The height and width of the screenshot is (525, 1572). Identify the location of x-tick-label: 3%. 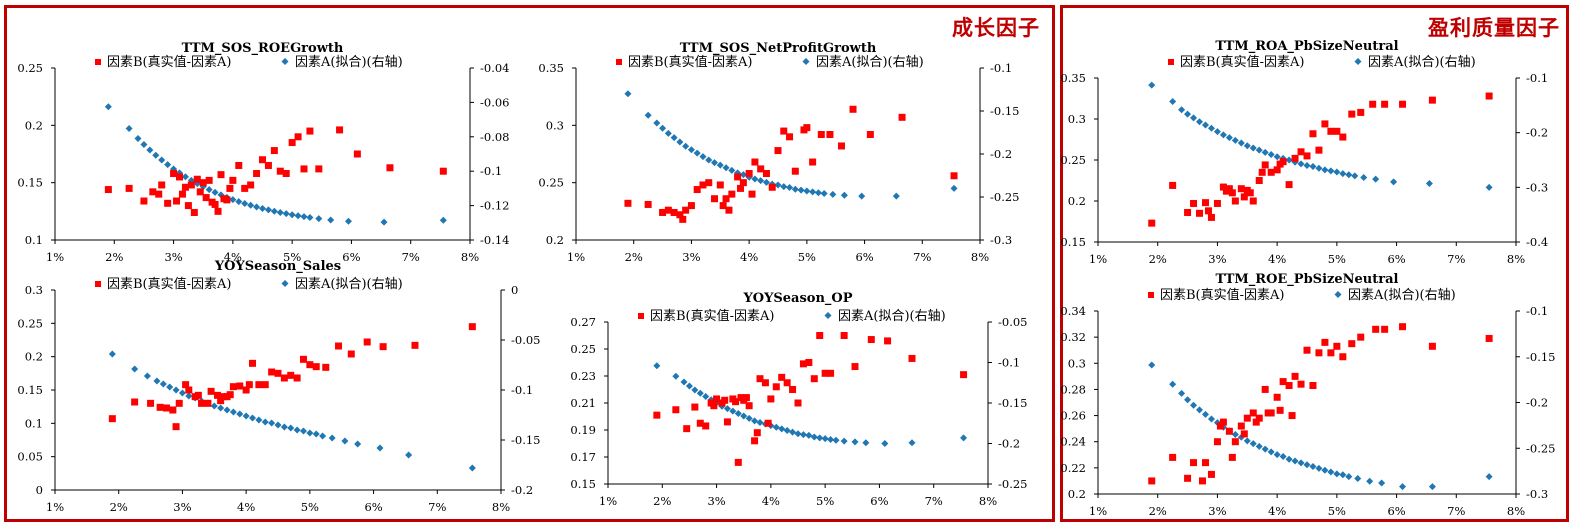
(1217, 511).